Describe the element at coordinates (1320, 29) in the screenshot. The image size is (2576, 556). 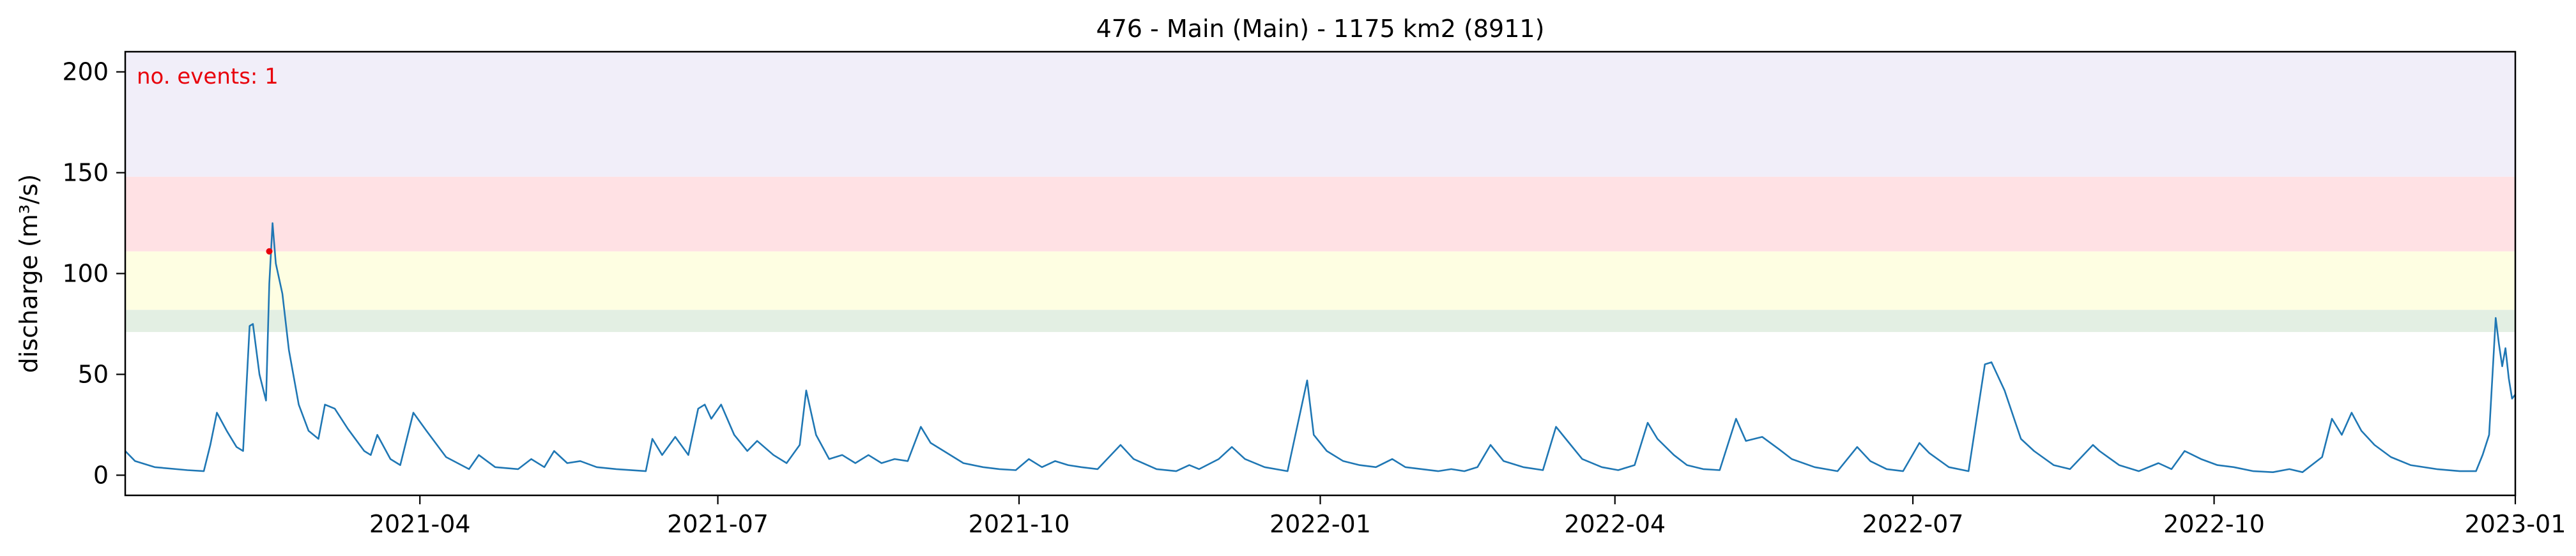
I see `chart-title: 476 - Main (Main) - 1175 km2 (8911)` at that location.